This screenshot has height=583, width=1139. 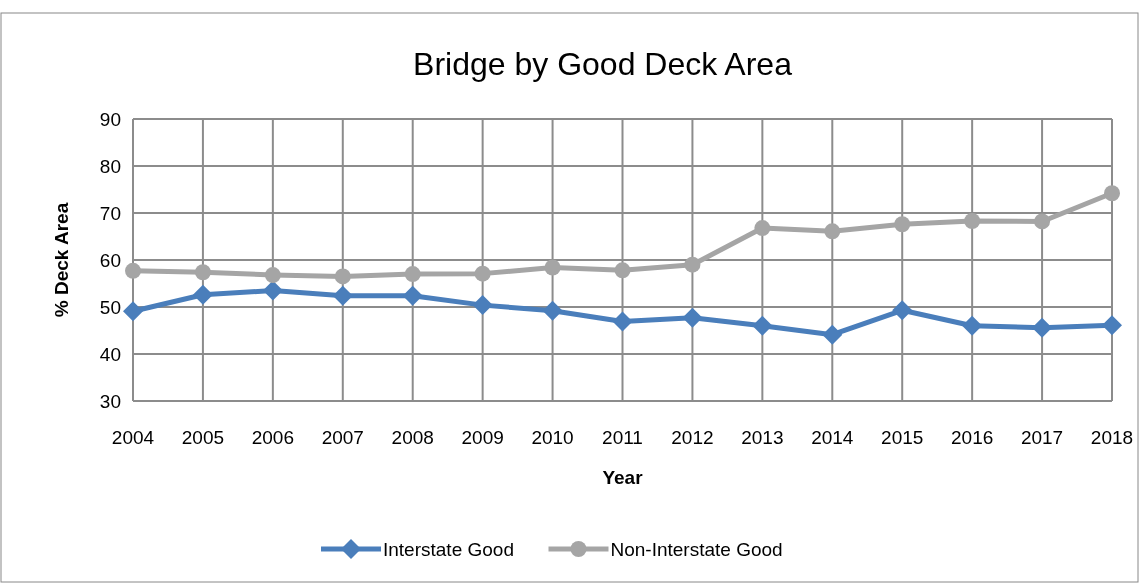 What do you see at coordinates (342, 437) in the screenshot?
I see `x-tick-label: 2007` at bounding box center [342, 437].